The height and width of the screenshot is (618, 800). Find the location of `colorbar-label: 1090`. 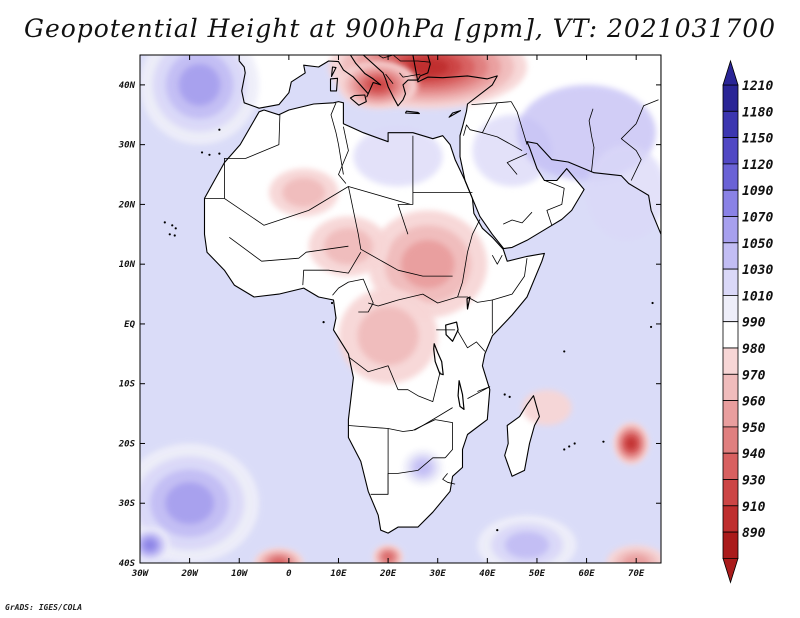

colorbar-label: 1090 is located at coordinates (757, 191).